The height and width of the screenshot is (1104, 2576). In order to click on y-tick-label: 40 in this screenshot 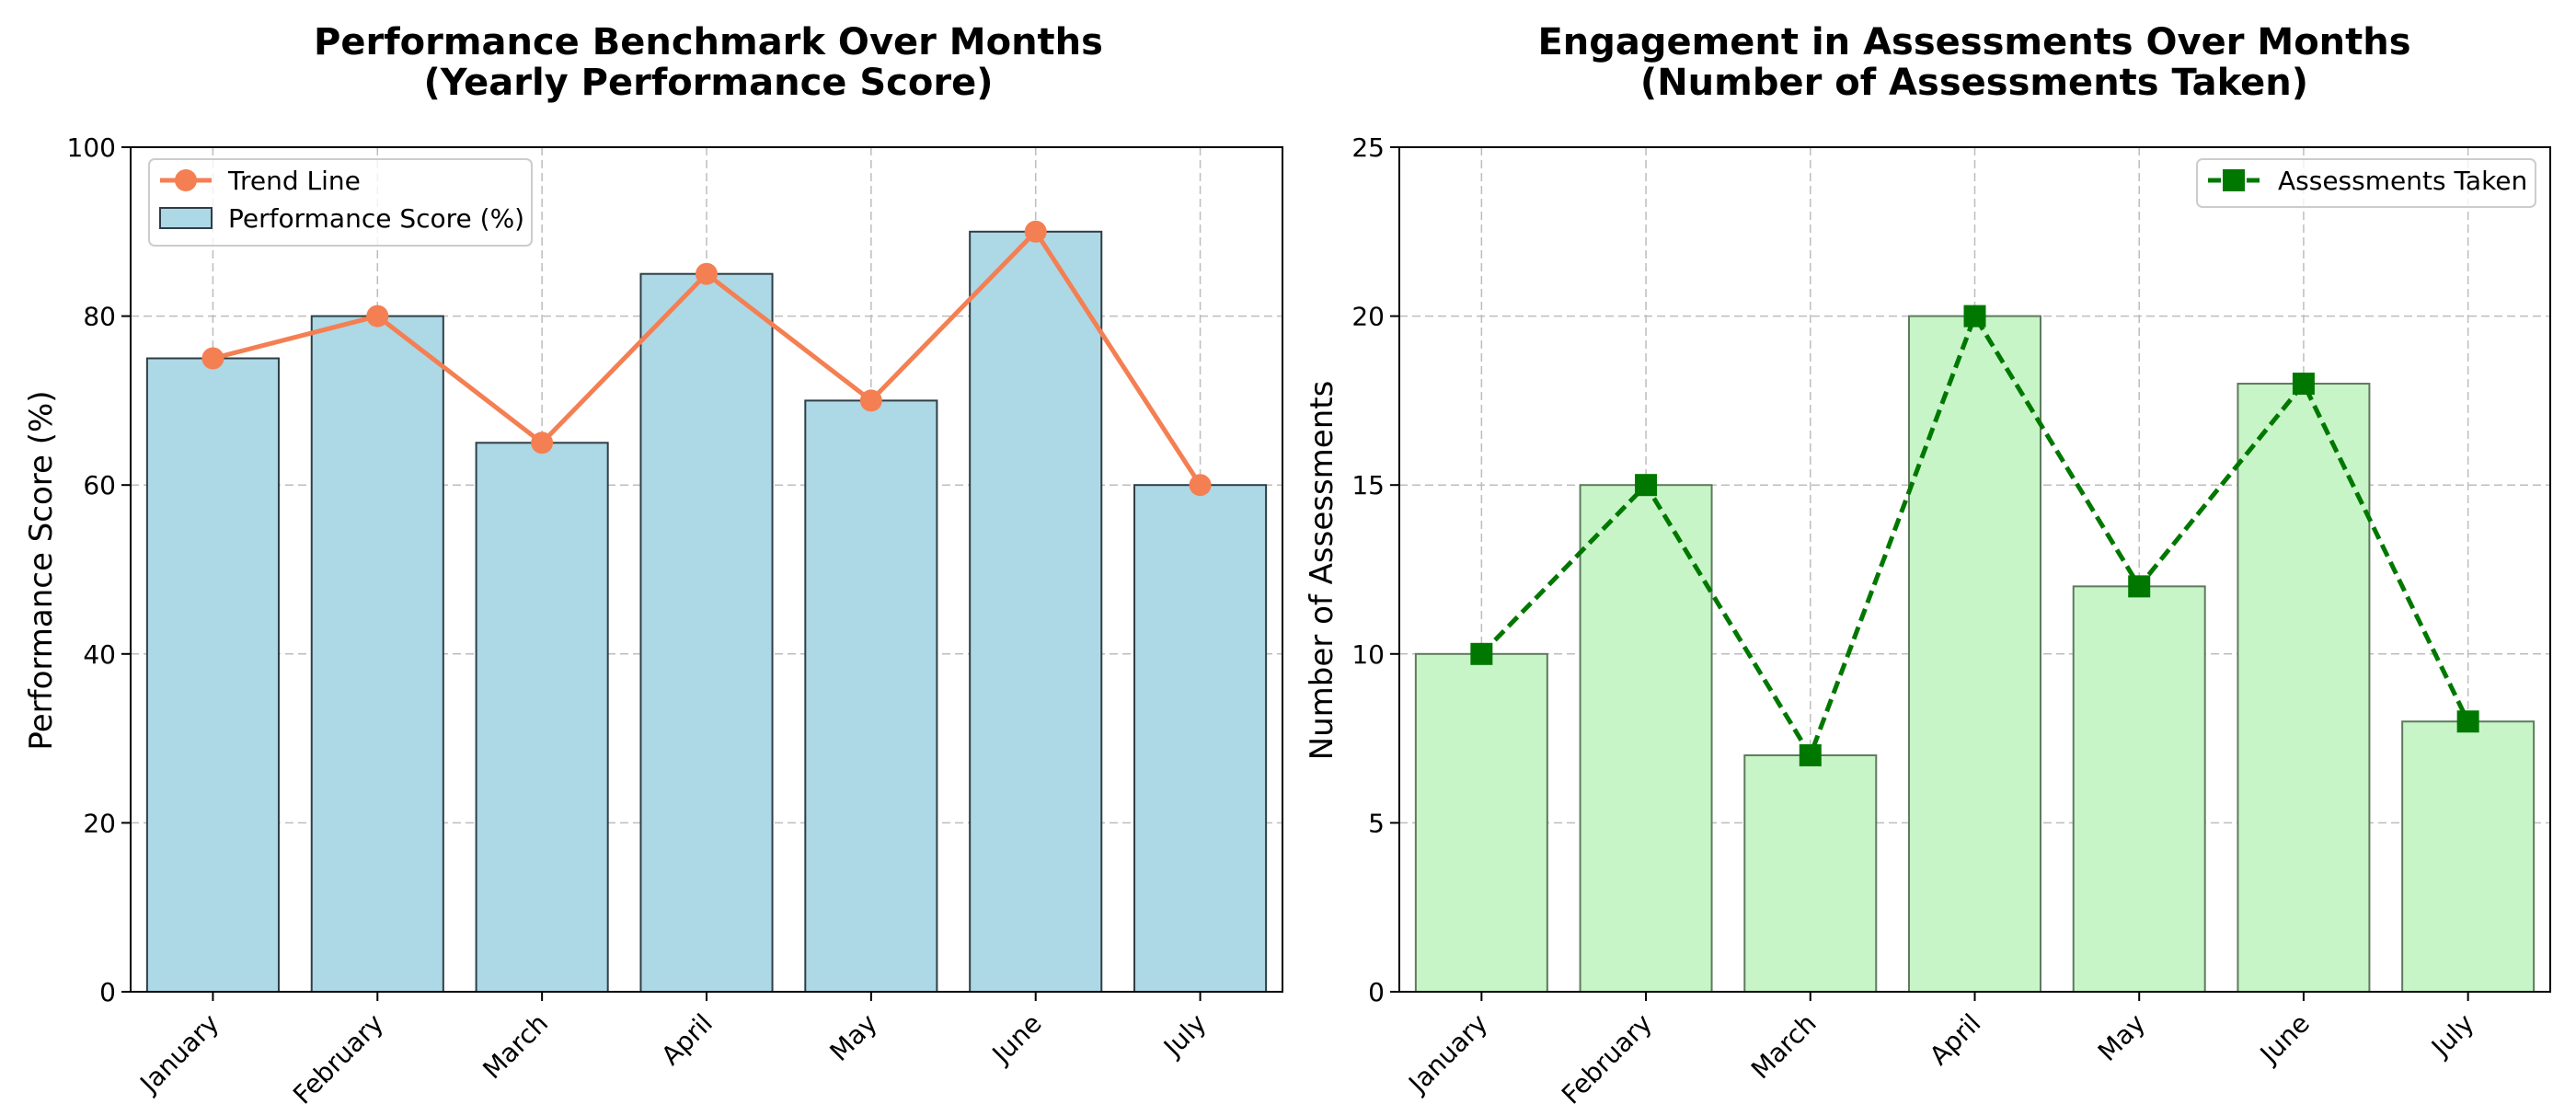, I will do `click(99, 654)`.